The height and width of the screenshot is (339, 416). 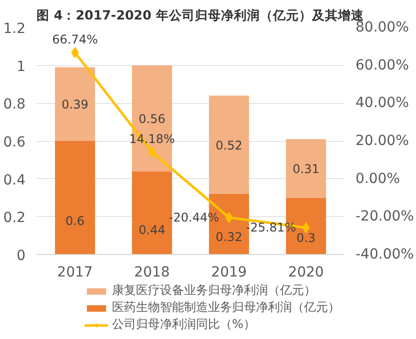 I want to click on data-label: 0.52, so click(x=229, y=145).